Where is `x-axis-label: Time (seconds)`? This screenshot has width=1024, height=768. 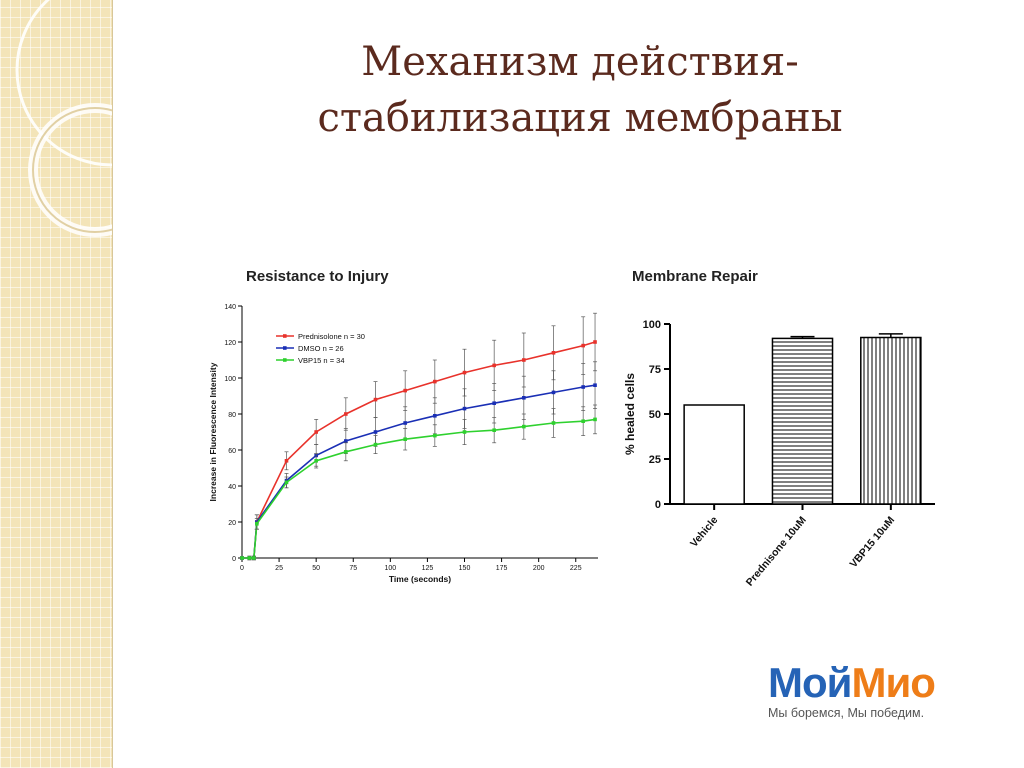 x-axis-label: Time (seconds) is located at coordinates (420, 579).